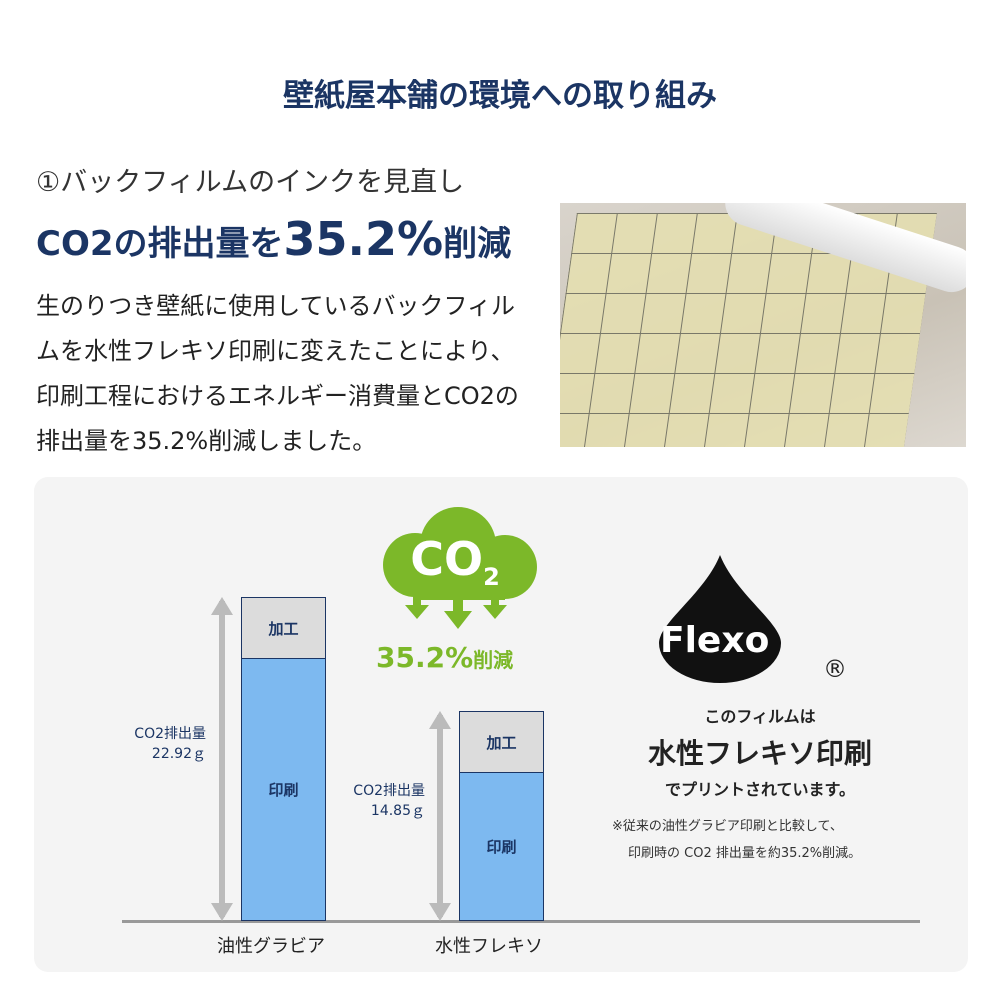 This screenshot has width=1000, height=1000. Describe the element at coordinates (715, 640) in the screenshot. I see `flexo-logo-text: Flexo` at that location.